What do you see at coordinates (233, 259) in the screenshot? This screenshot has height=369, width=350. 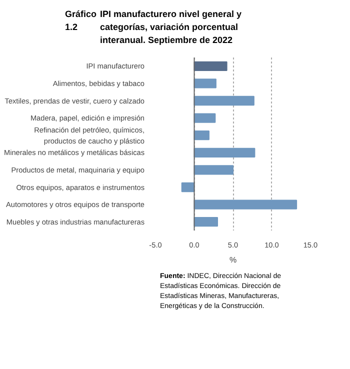 I see `x-axis-title: %` at bounding box center [233, 259].